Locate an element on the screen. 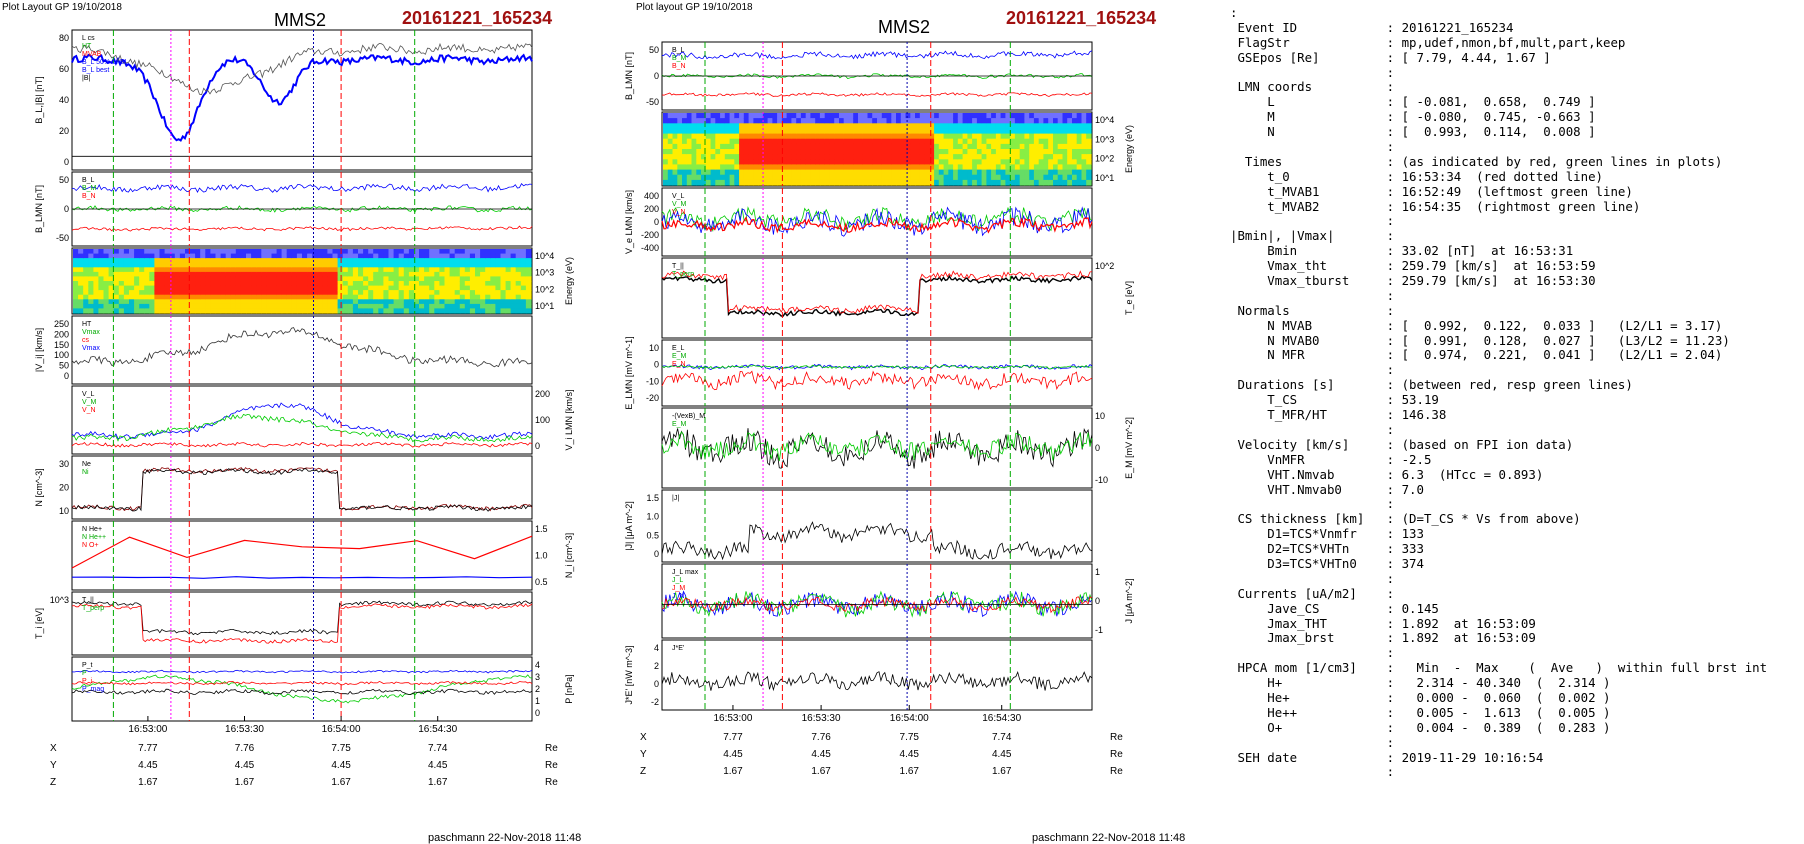 The width and height of the screenshot is (1804, 844). y-axis-label: B_L,|B| [nT] is located at coordinates (39, 99).